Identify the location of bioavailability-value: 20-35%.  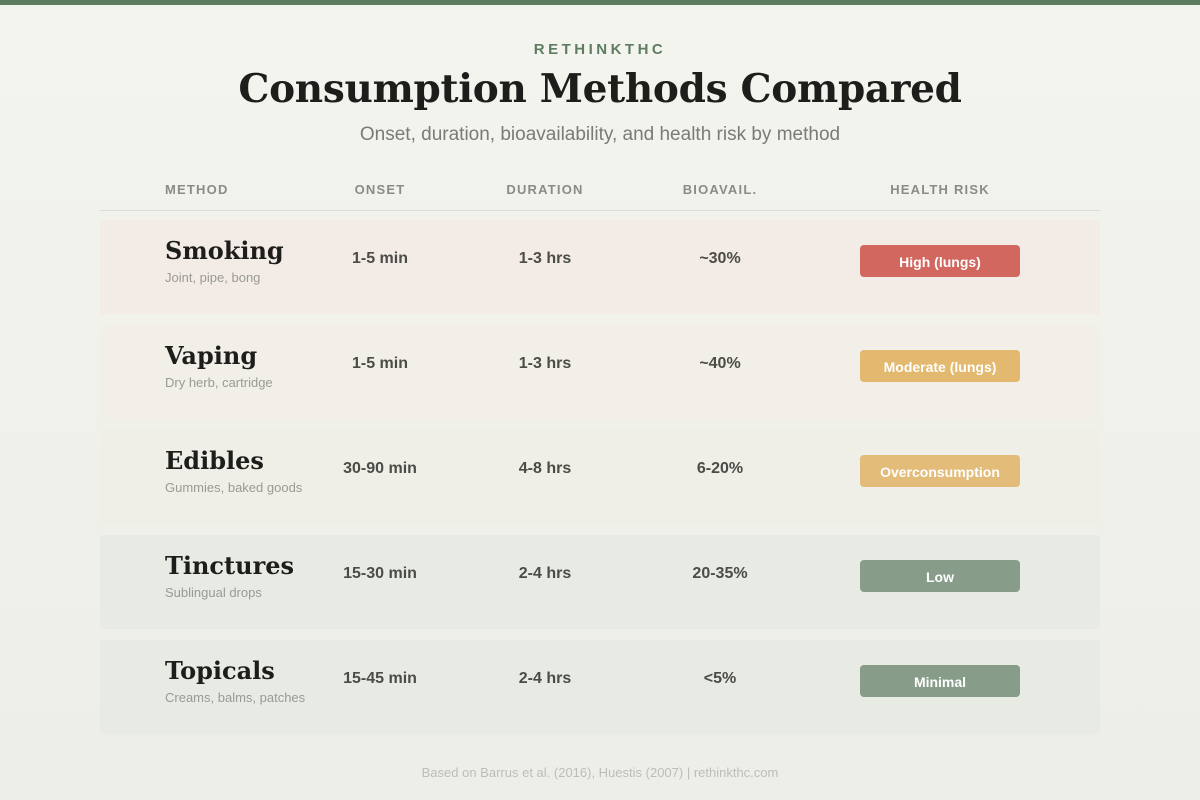
(720, 573).